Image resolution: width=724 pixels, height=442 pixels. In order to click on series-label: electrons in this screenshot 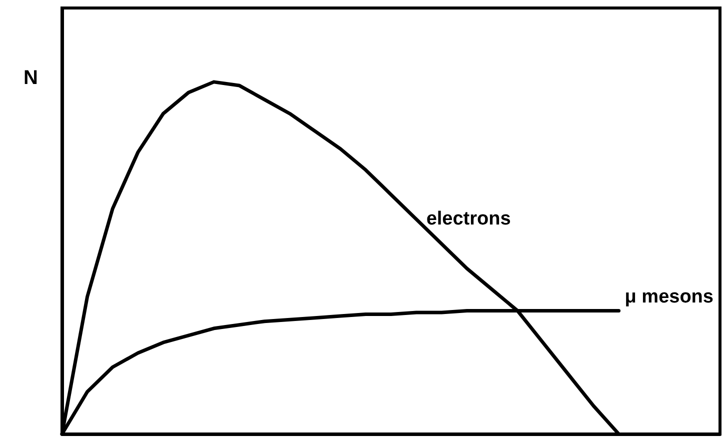, I will do `click(468, 219)`.